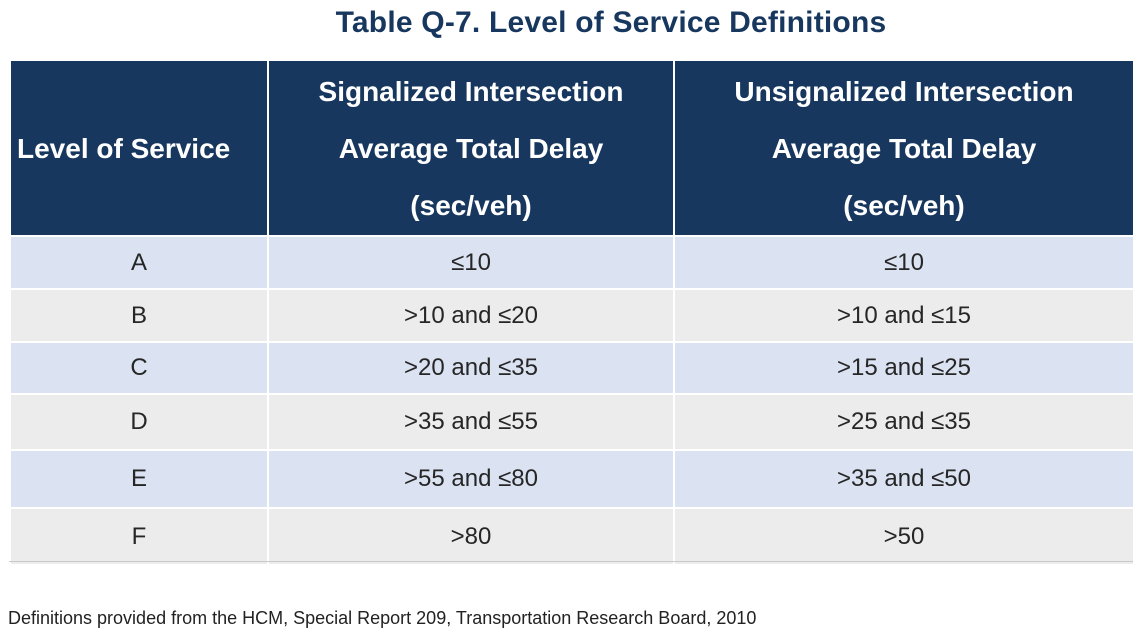  What do you see at coordinates (471, 91) in the screenshot?
I see `header-signalized-line: Signalized Intersection` at bounding box center [471, 91].